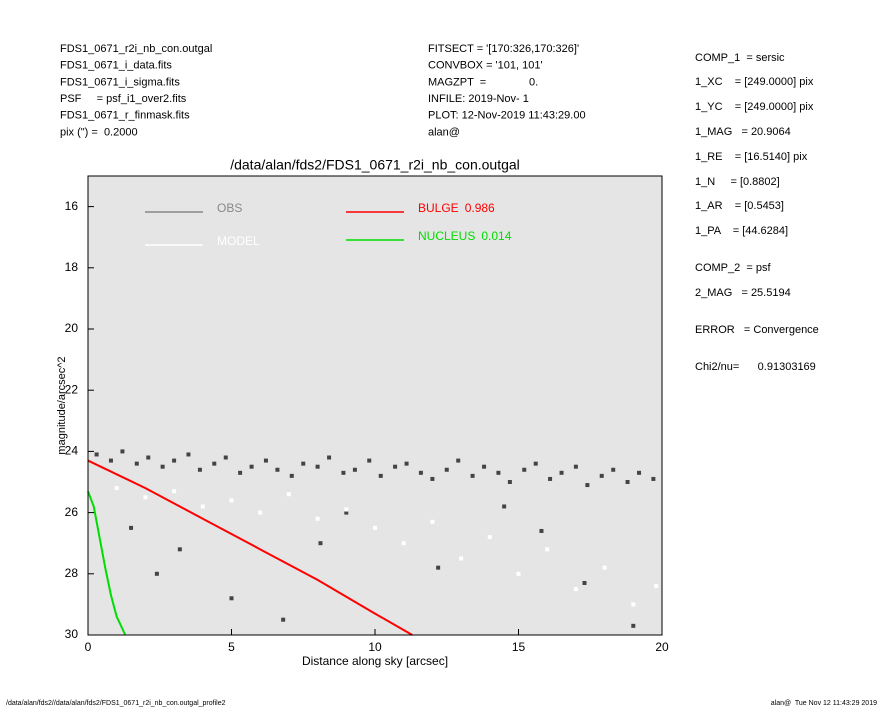 The image size is (885, 708). I want to click on footer-right: alan@ Tue Nov 12 11:43:29 2019, so click(824, 703).